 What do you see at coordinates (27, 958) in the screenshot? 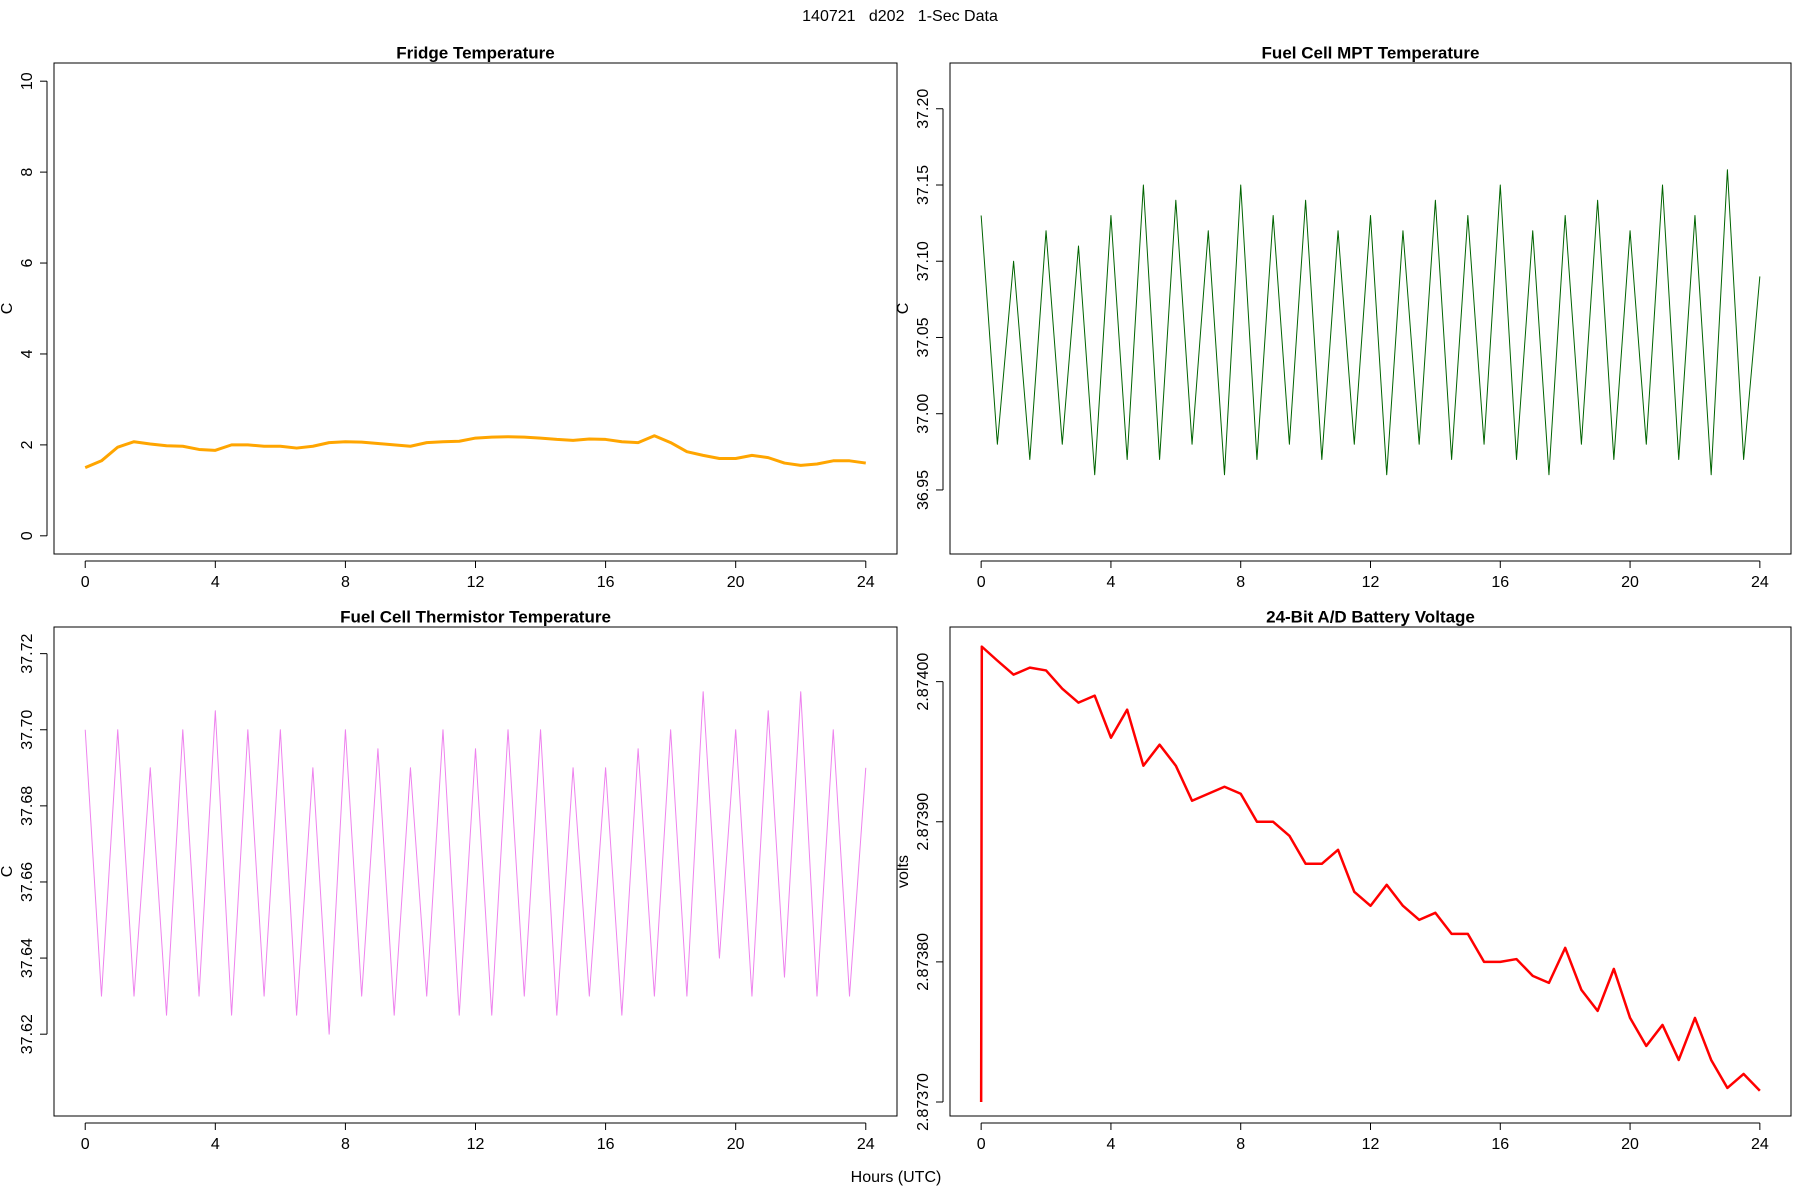
I see `y-tick-label: 37.64` at bounding box center [27, 958].